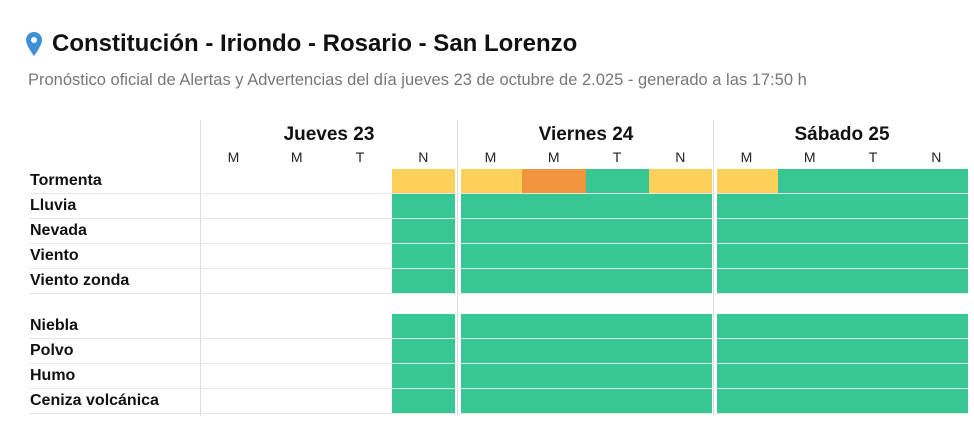  Describe the element at coordinates (115, 206) in the screenshot. I see `hazard-label: Lluvia` at that location.